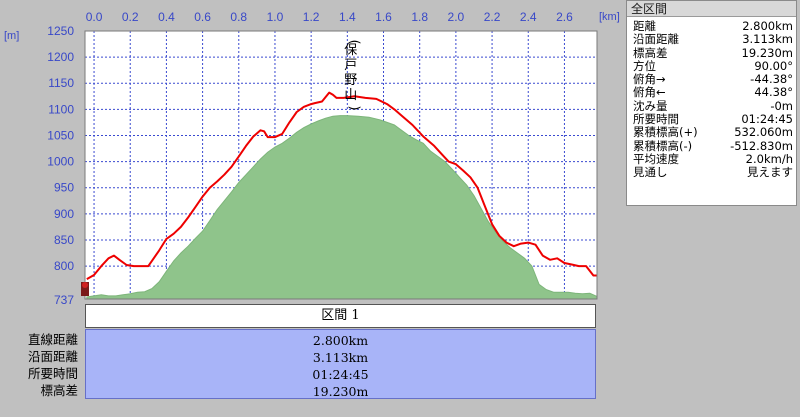 This screenshot has height=417, width=800. What do you see at coordinates (202, 17) in the screenshot?
I see `x-tick-label: 0.6` at bounding box center [202, 17].